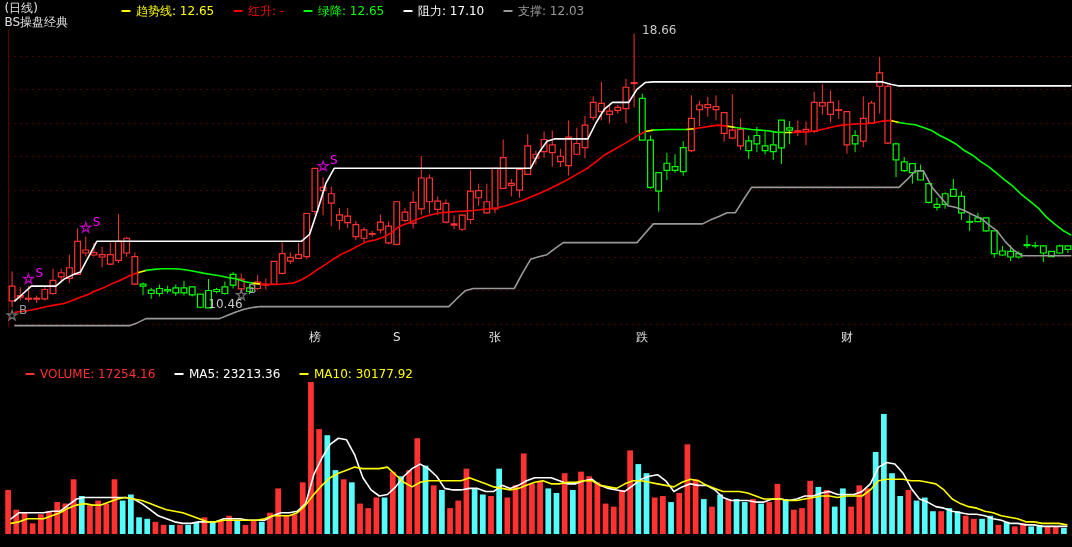  Describe the element at coordinates (551, 11) in the screenshot. I see `legend-label: 支撑: 12.03` at that location.